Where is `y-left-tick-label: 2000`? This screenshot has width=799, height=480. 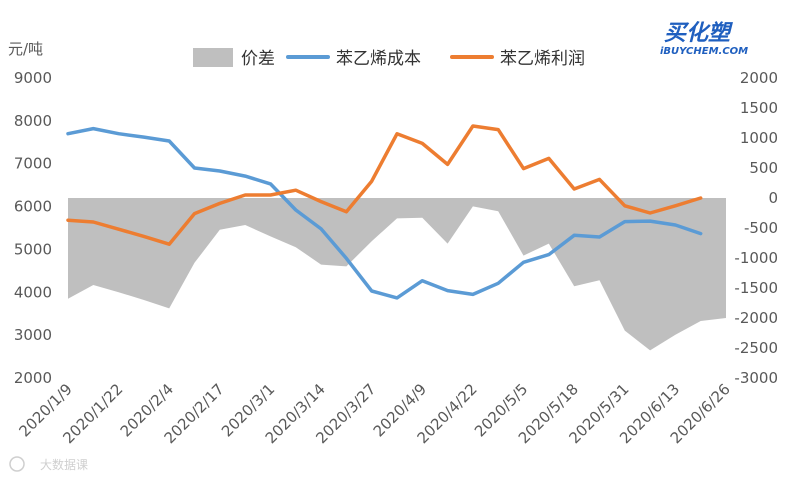 y-left-tick-label: 2000 is located at coordinates (33, 378).